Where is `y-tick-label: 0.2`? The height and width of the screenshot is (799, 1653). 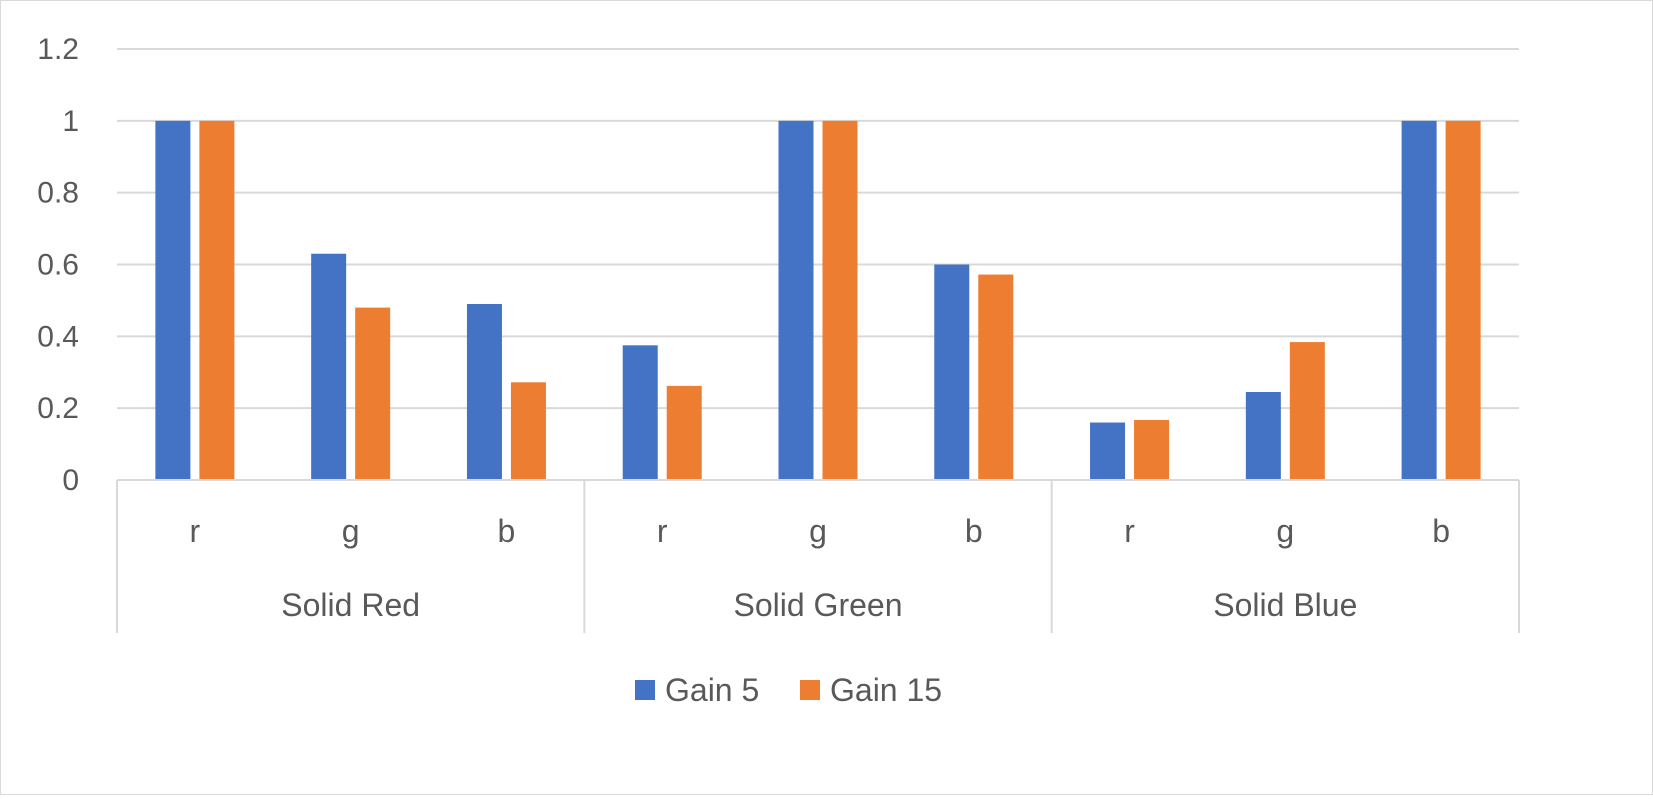
y-tick-label: 0.2 is located at coordinates (58, 408).